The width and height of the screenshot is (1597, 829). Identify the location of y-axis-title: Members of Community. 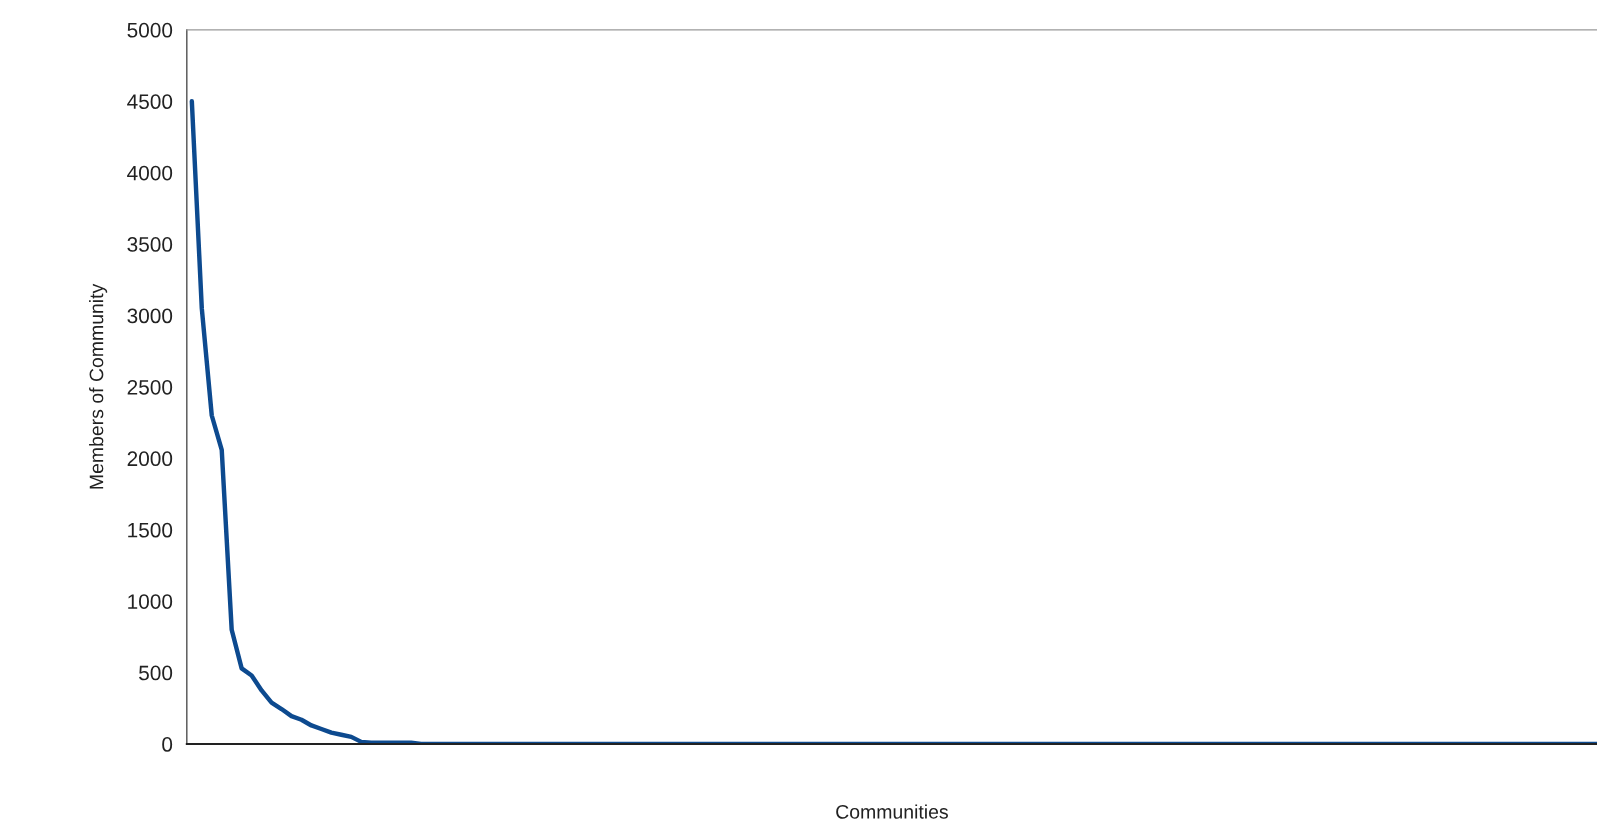
(98, 386).